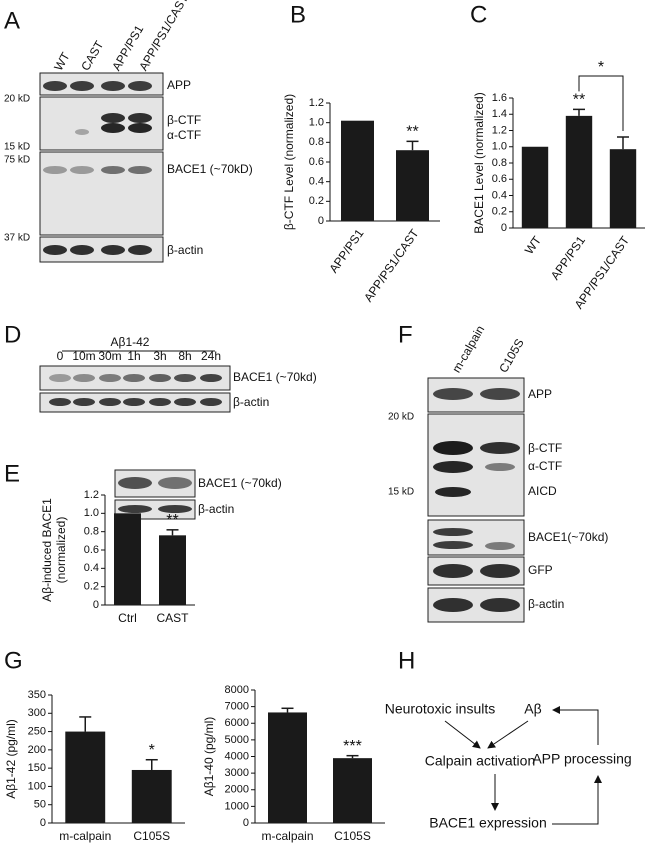 The height and width of the screenshot is (844, 650). I want to click on node-label: Calpain activation, so click(480, 761).